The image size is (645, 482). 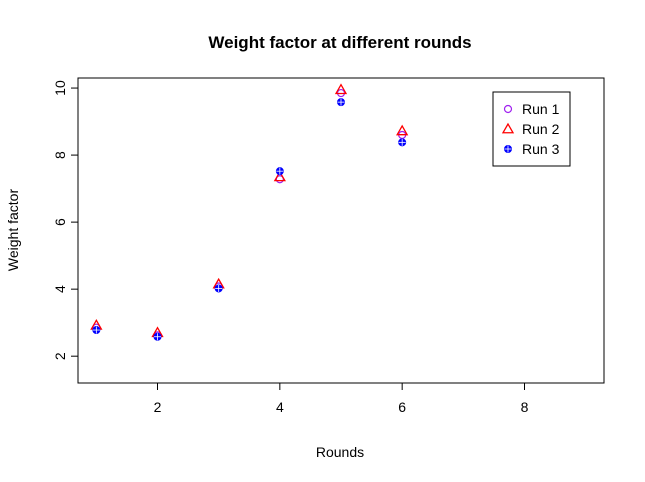 I want to click on x-axis-label: Rounds, so click(x=340, y=452).